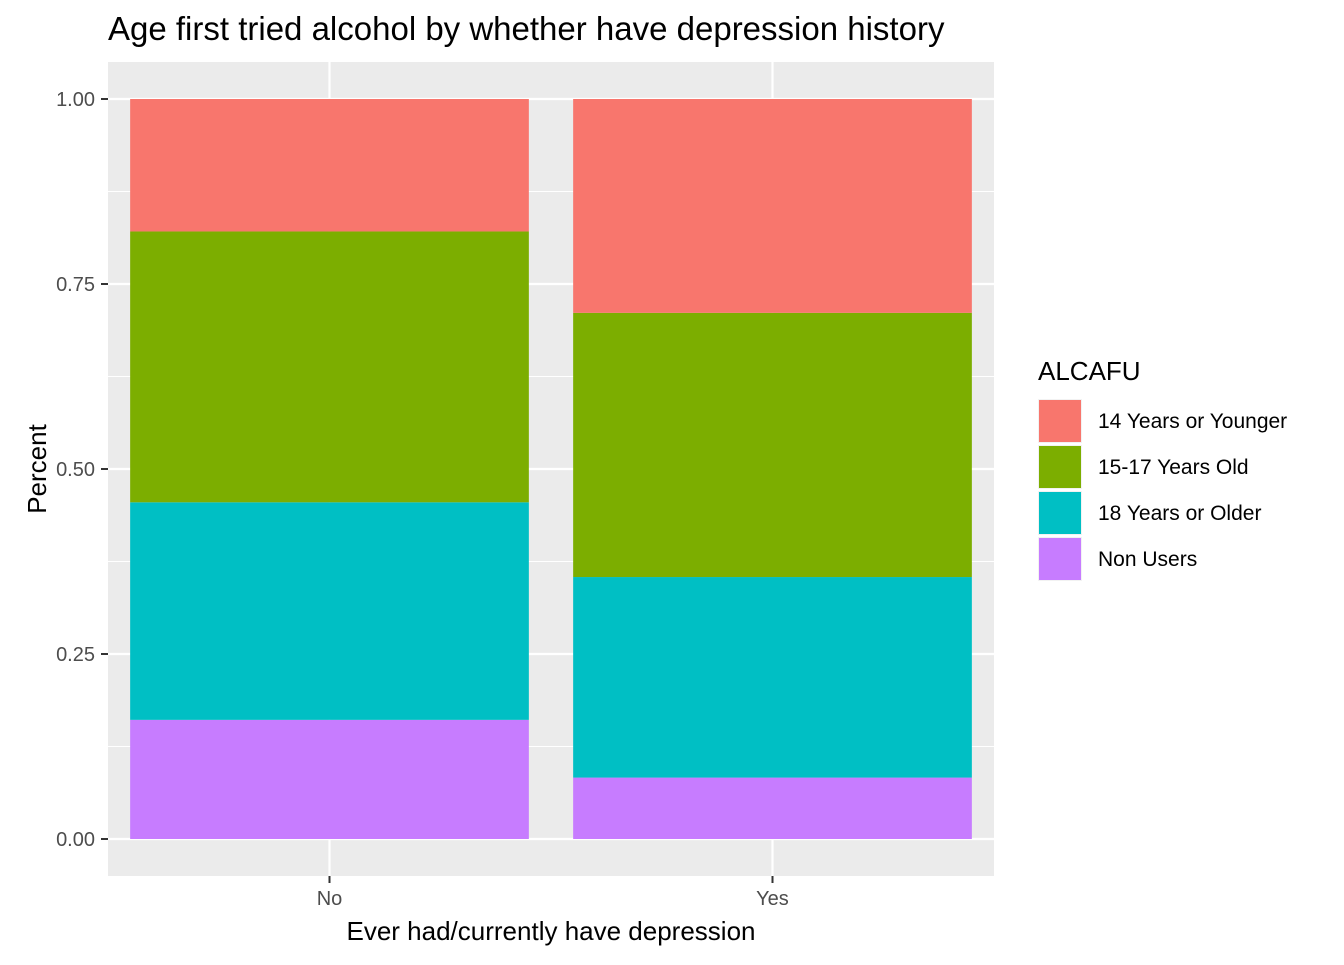 The width and height of the screenshot is (1344, 965). What do you see at coordinates (1089, 371) in the screenshot?
I see `legend-title: ALCAFU` at bounding box center [1089, 371].